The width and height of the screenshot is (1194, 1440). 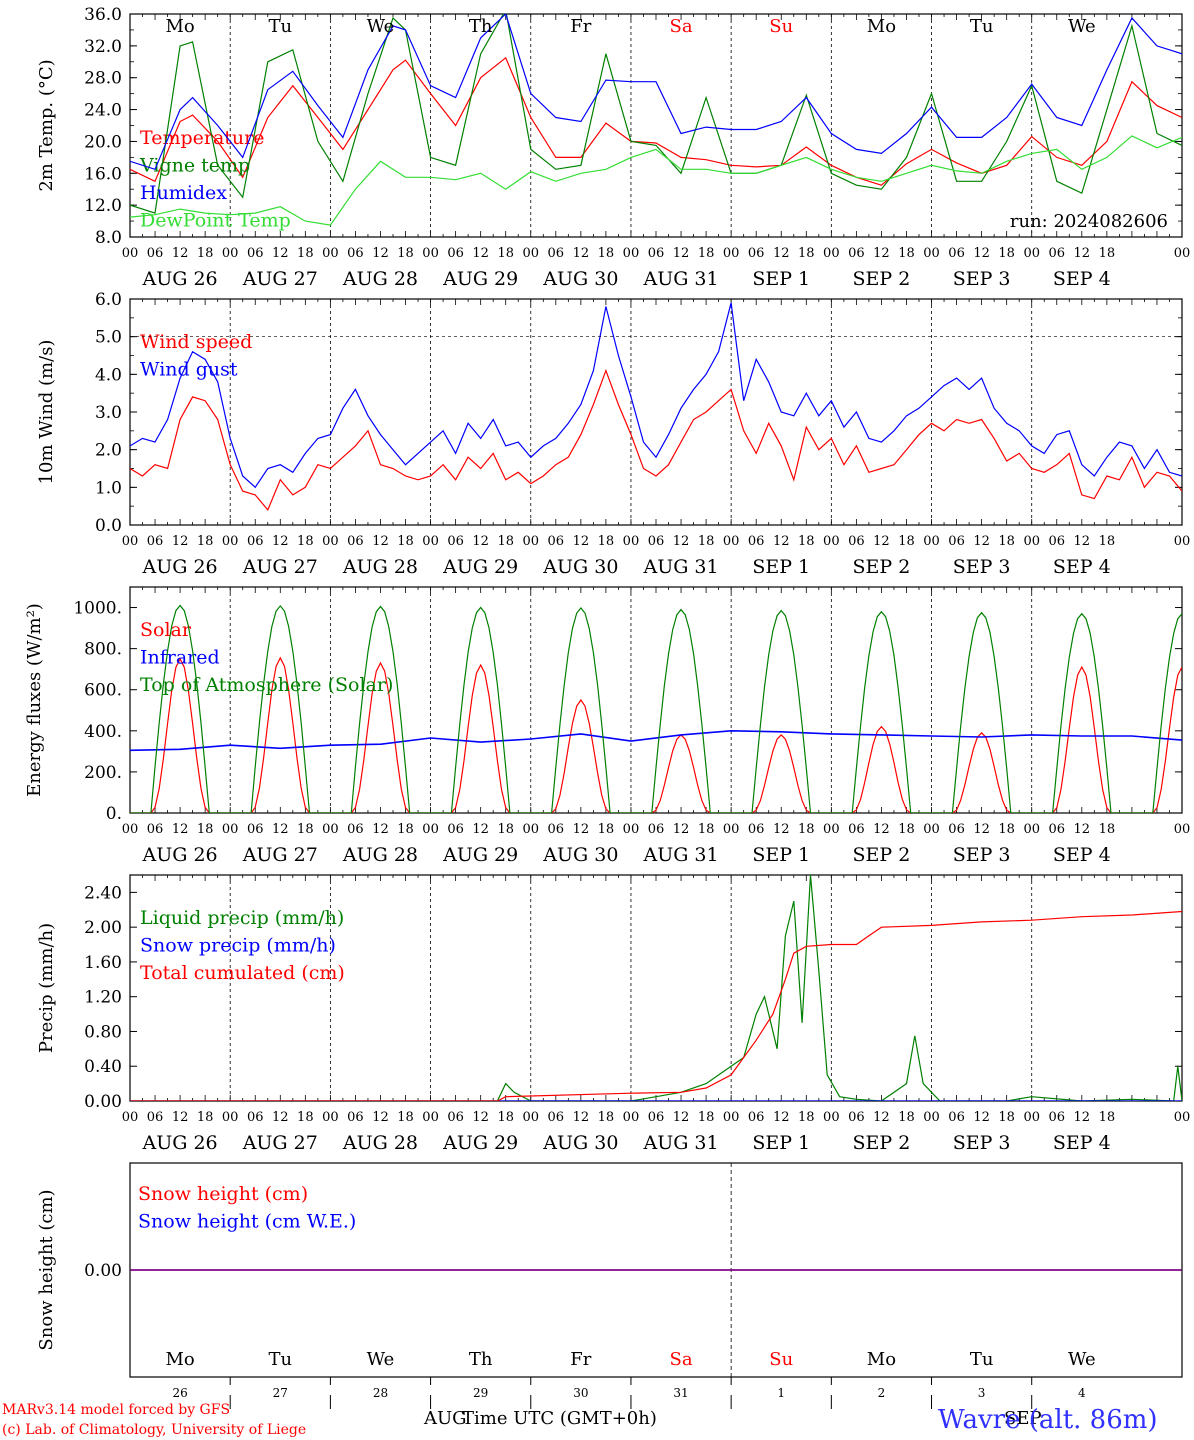 What do you see at coordinates (656, 180) in the screenshot?
I see `series-line-dewpoint-temp` at bounding box center [656, 180].